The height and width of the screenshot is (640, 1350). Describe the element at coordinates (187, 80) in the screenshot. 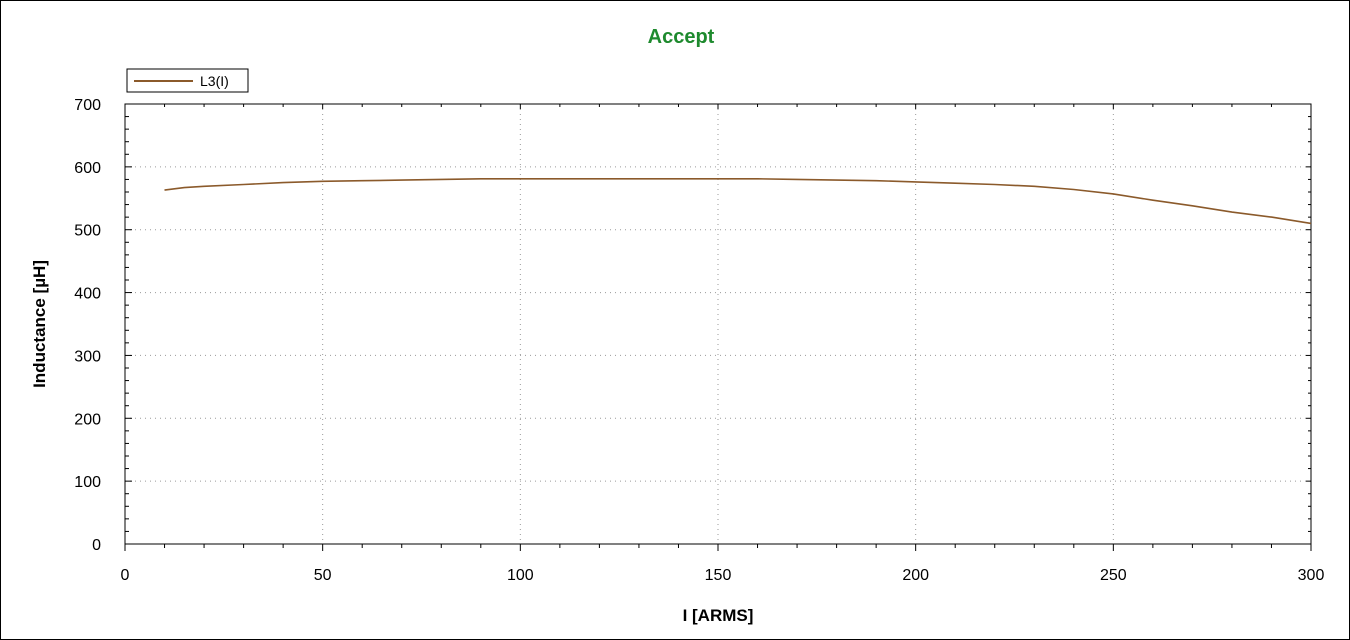

I see `legend: L3(I)` at that location.